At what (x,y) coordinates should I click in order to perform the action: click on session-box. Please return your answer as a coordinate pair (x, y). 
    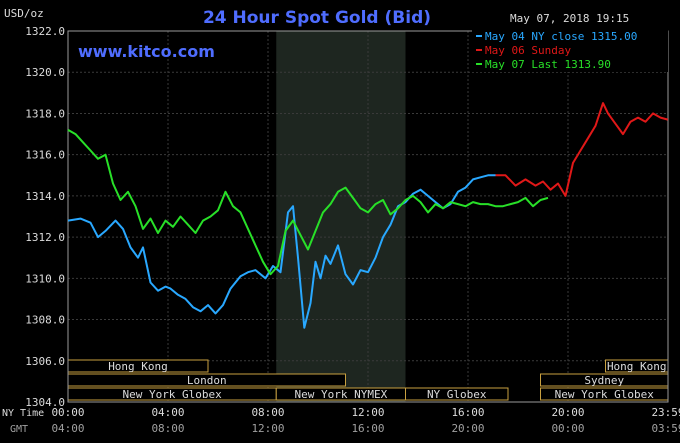
    Looking at the image, I should click on (457, 394).